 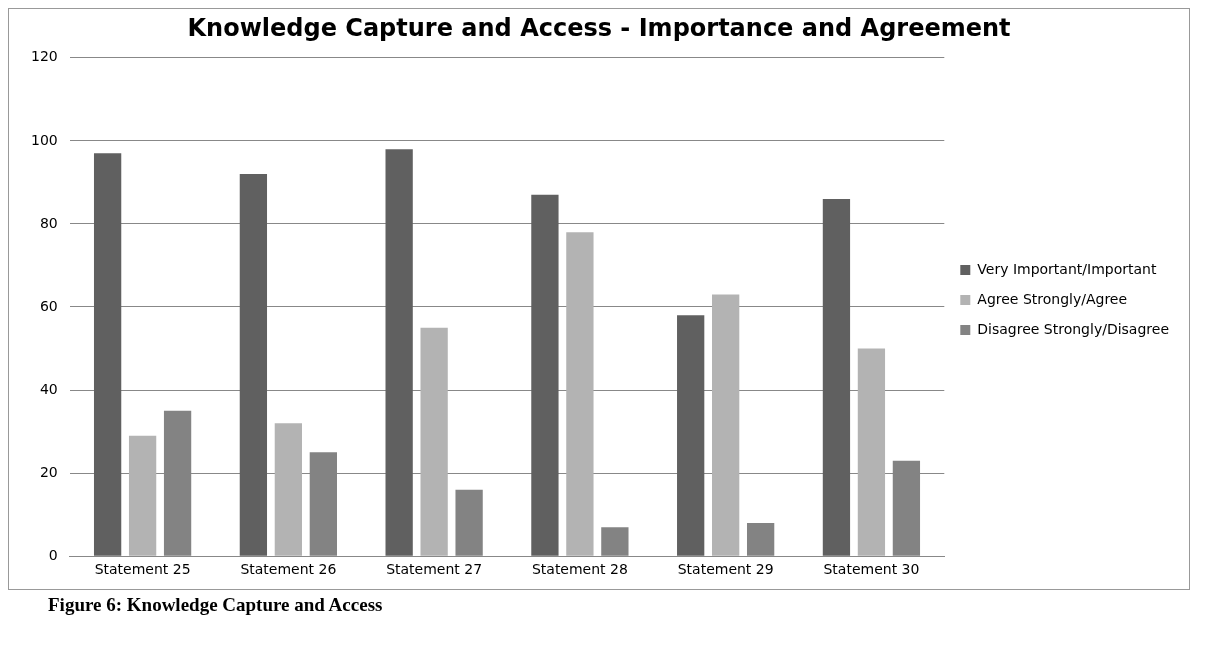 What do you see at coordinates (725, 569) in the screenshot?
I see `x-tick-label: Statement 29` at bounding box center [725, 569].